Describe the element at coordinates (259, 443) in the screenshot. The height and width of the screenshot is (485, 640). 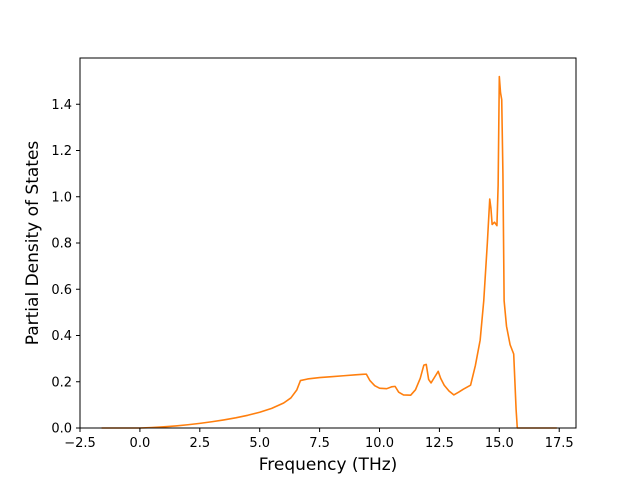
I see `x-tick-label: 5.0` at that location.